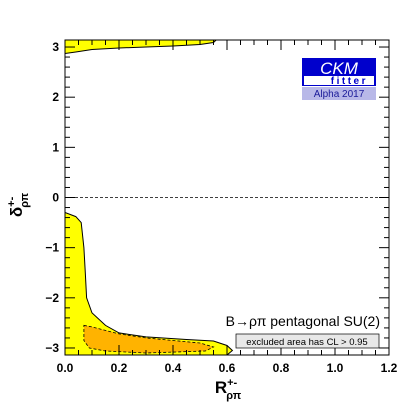 Image resolution: width=414 pixels, height=414 pixels. What do you see at coordinates (303, 321) in the screenshot?
I see `chart-annotation: B→ρπ pentagonal SU(2)` at bounding box center [303, 321].